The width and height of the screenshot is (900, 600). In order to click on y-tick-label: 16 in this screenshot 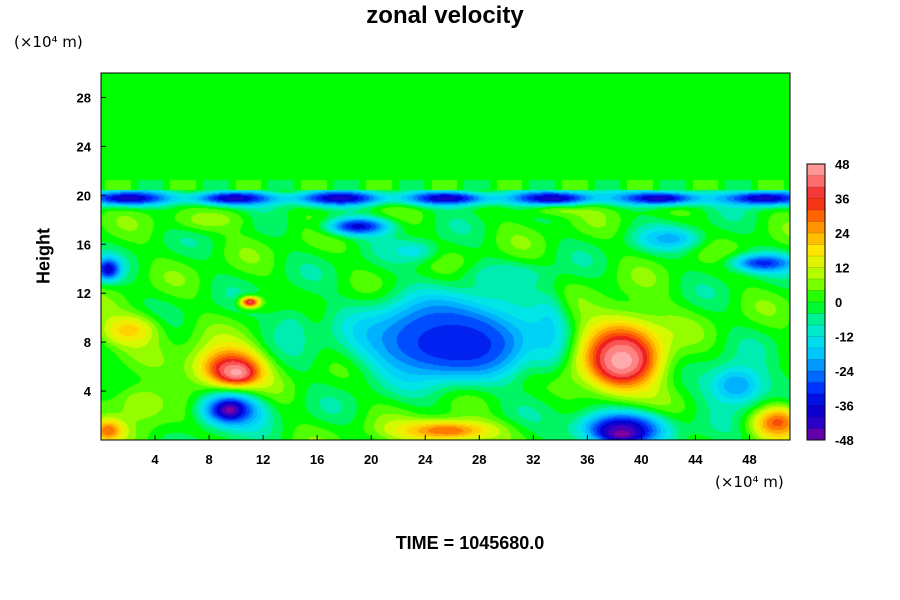, I will do `click(84, 244)`.